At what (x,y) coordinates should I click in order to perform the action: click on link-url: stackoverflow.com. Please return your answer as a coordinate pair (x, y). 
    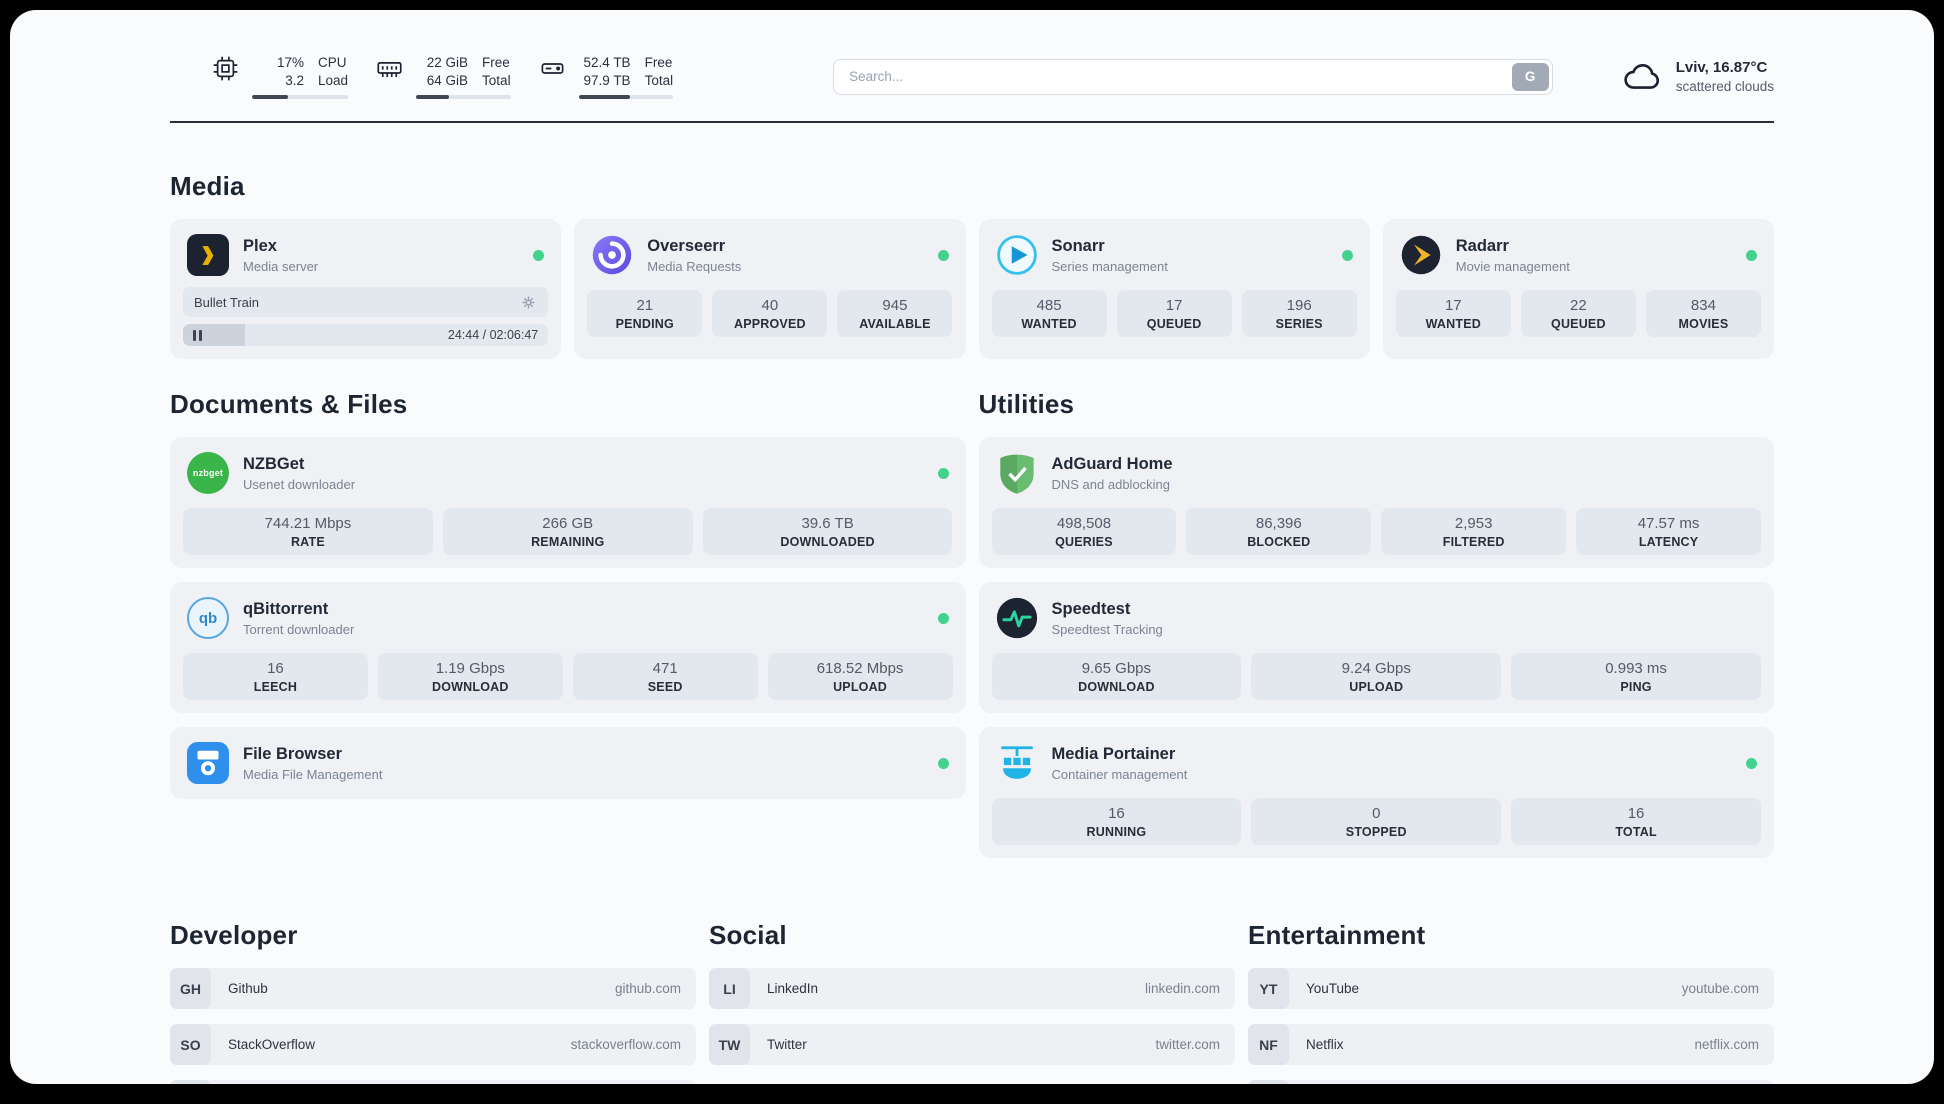
    Looking at the image, I should click on (625, 1045).